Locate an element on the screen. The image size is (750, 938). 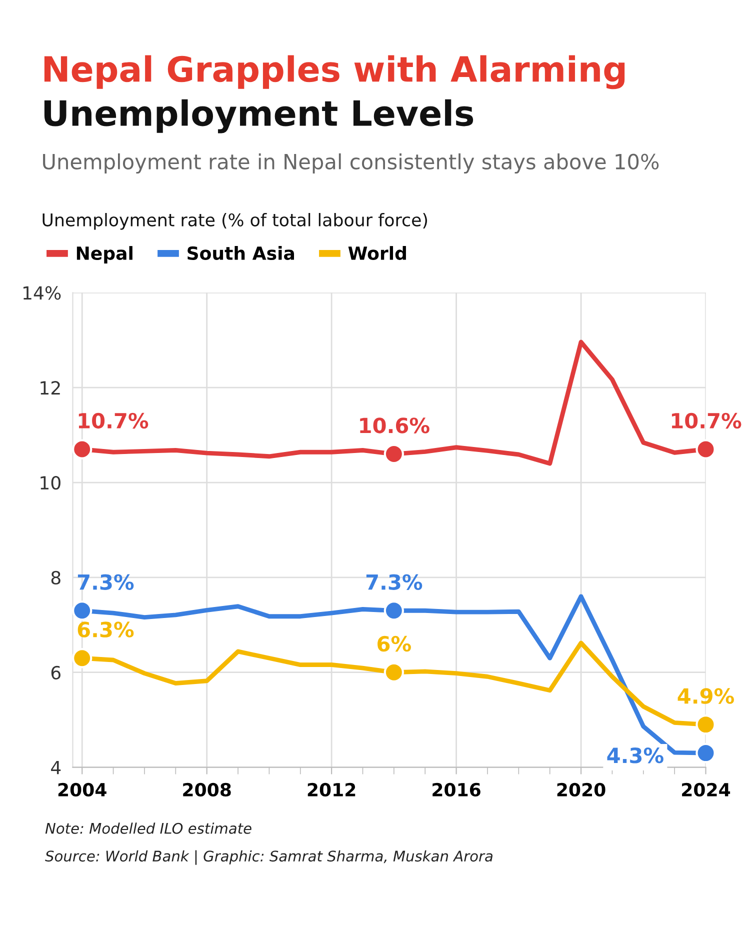
legend-label: South Asia is located at coordinates (241, 253).